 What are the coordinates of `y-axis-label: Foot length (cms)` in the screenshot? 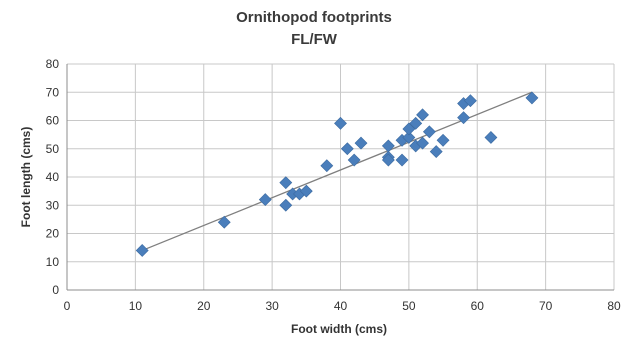 It's located at (26, 177).